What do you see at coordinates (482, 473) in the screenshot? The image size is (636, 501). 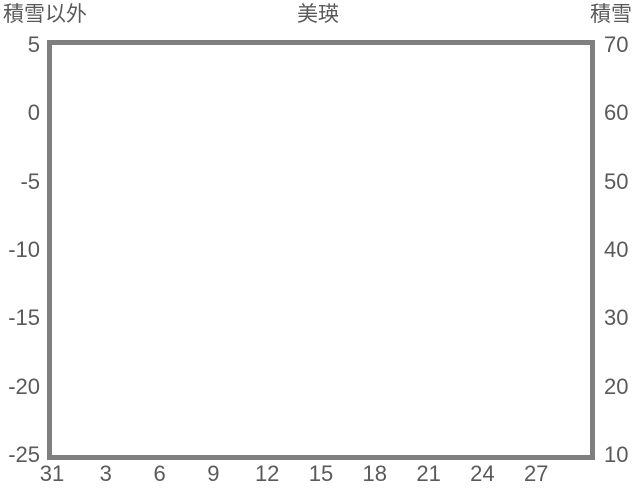 I see `x-axis-tick-label: 24` at bounding box center [482, 473].